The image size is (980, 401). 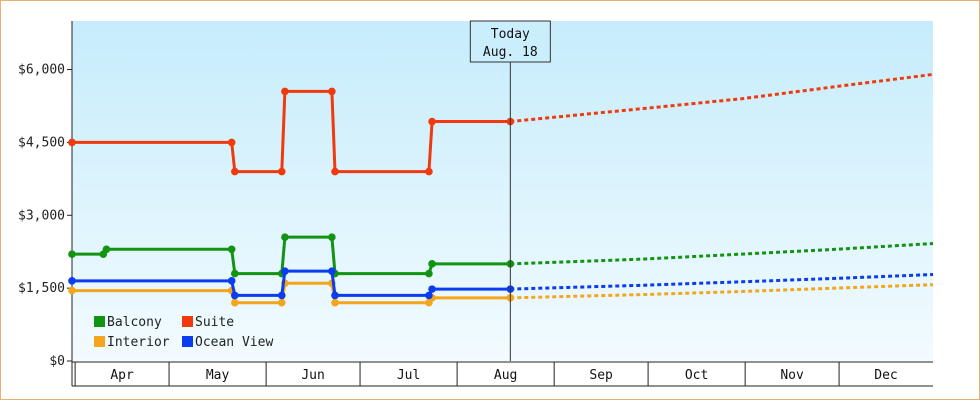 I want to click on legend-item: Interior, so click(x=132, y=342).